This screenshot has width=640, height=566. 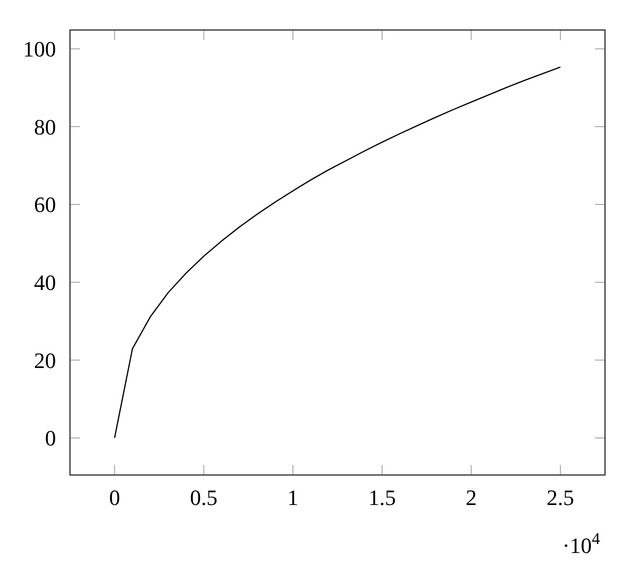 I want to click on y-tick-label: 100, so click(x=39, y=49).